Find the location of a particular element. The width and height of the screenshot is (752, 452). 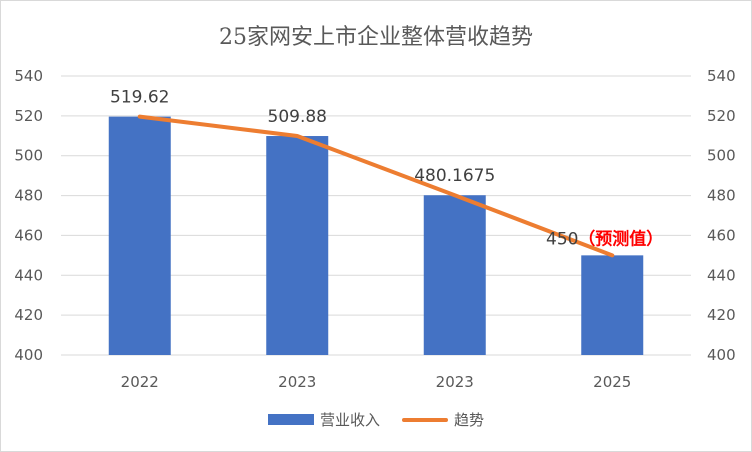

y-right-tick-label: 440 is located at coordinates (721, 275).